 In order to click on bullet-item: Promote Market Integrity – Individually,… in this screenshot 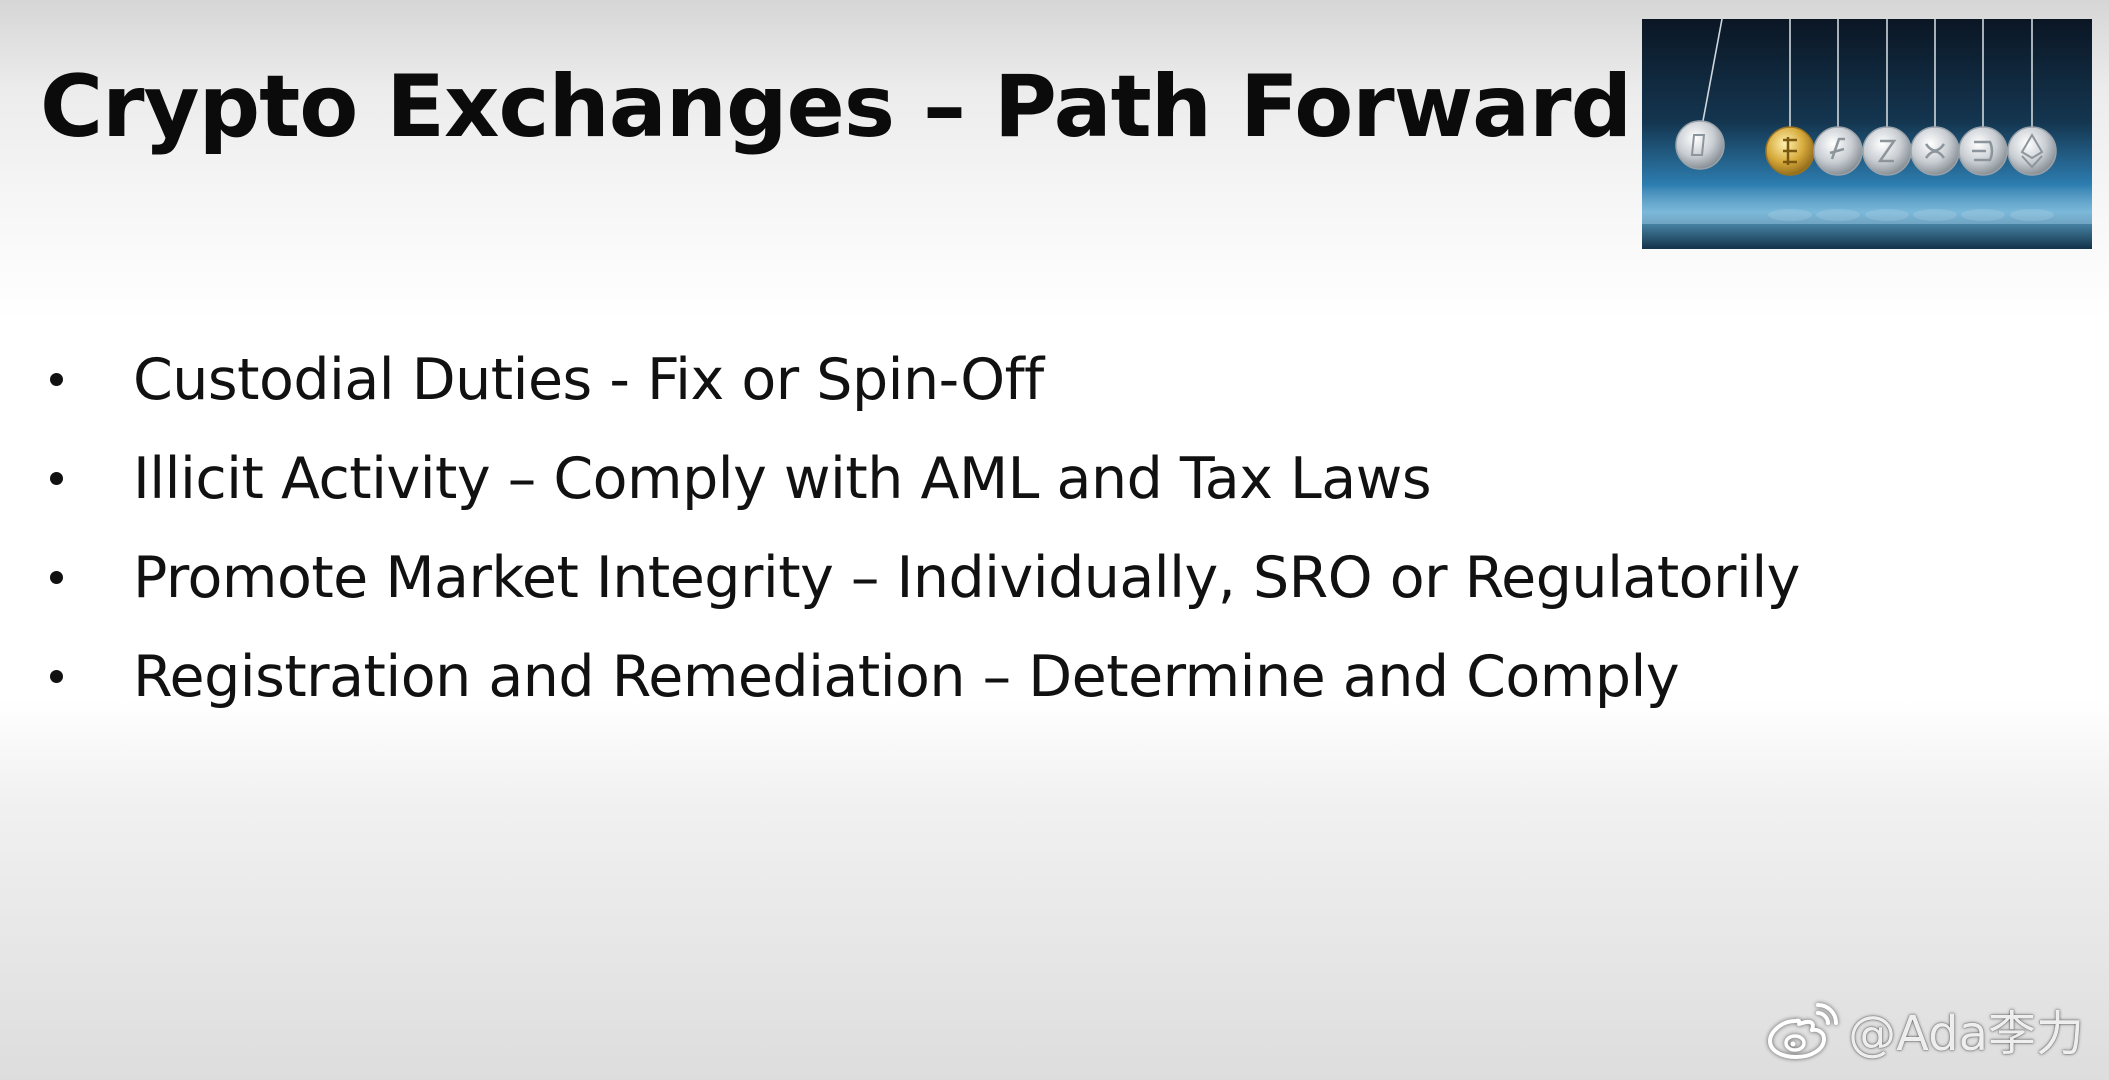, I will do `click(925, 577)`.